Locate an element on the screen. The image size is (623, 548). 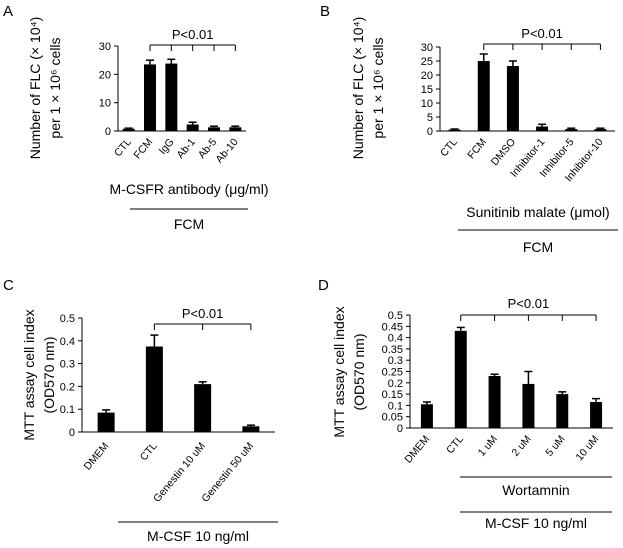
panel-d-y-tick-label: 0.35 is located at coordinates (392, 350).